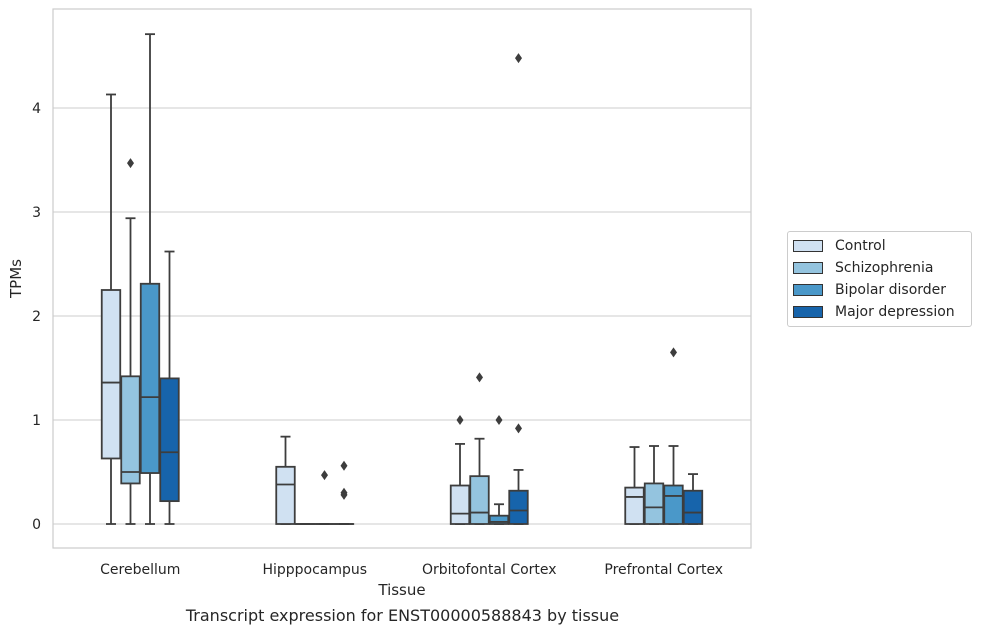  I want to click on y-axis-label: TPMs, so click(16, 279).